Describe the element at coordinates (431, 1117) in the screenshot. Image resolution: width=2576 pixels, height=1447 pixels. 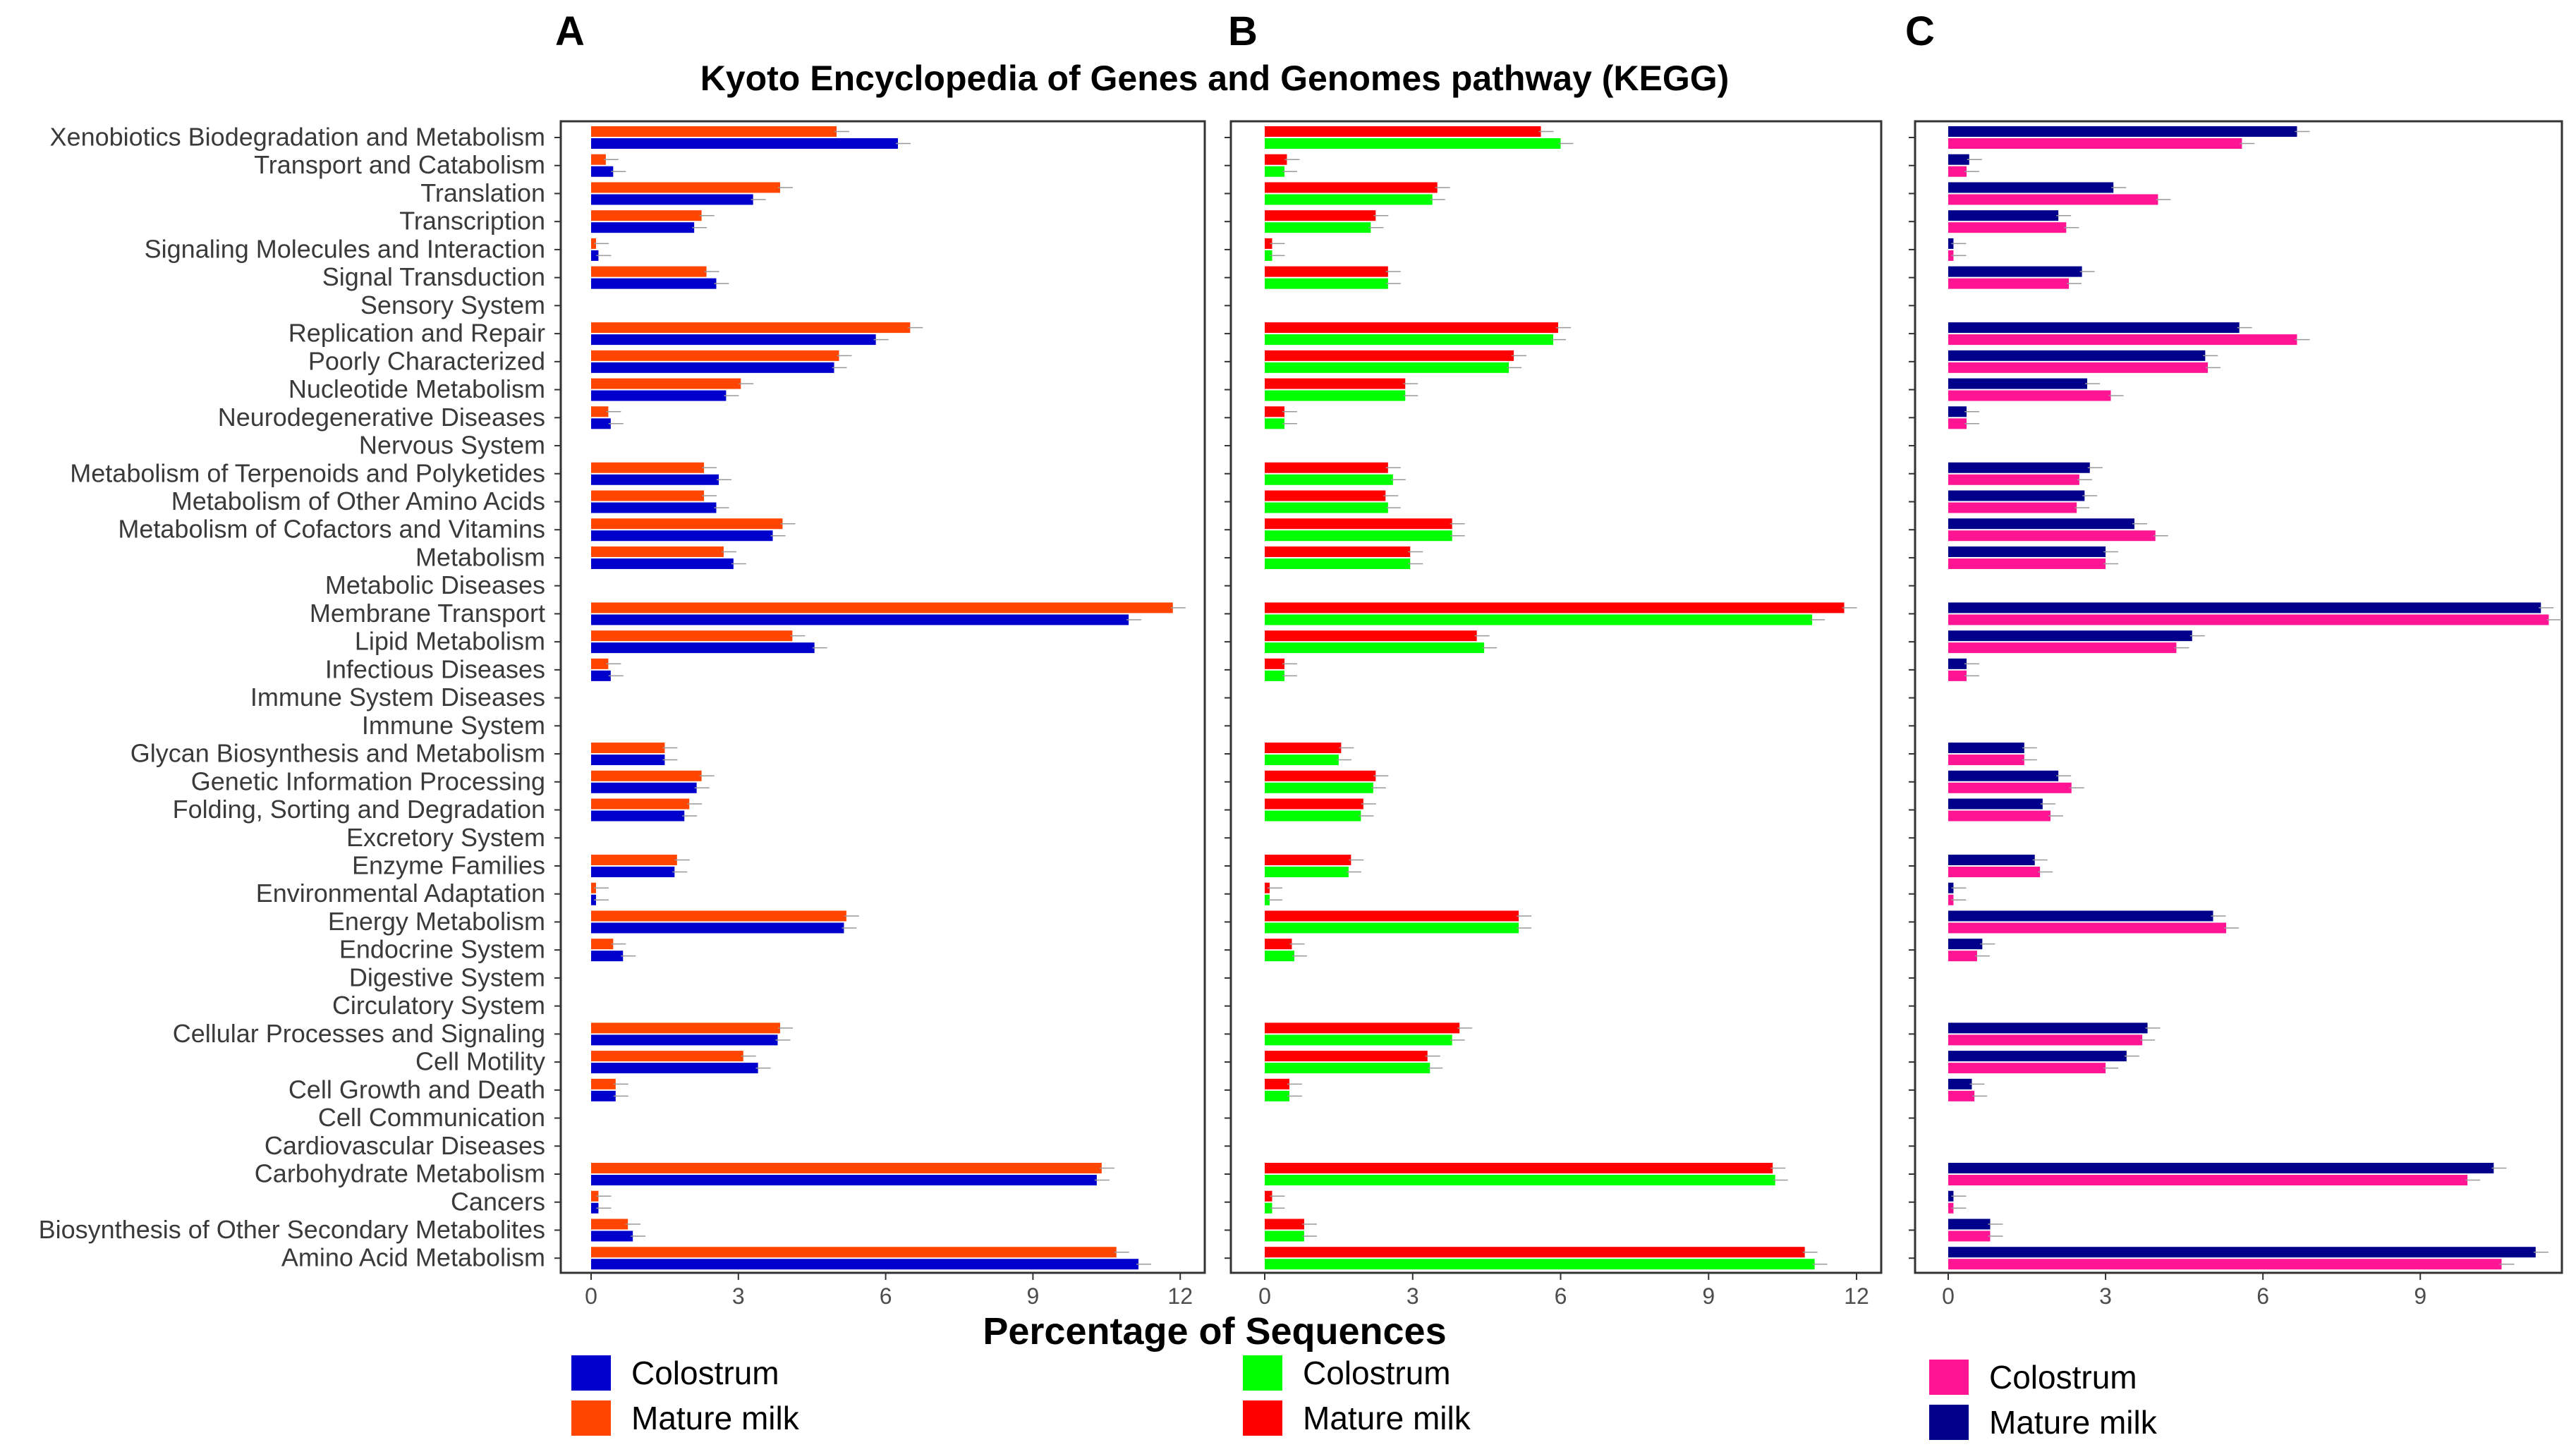
I see `category-label: Cell Communication` at that location.